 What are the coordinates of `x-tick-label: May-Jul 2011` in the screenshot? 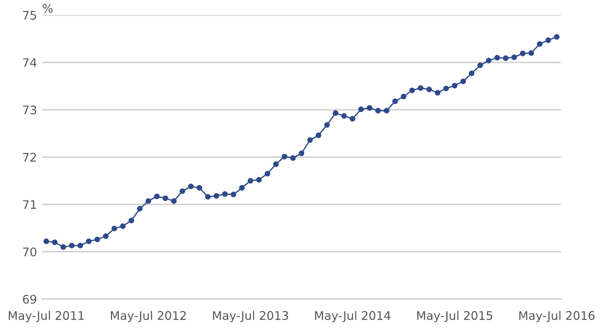 It's located at (46, 316).